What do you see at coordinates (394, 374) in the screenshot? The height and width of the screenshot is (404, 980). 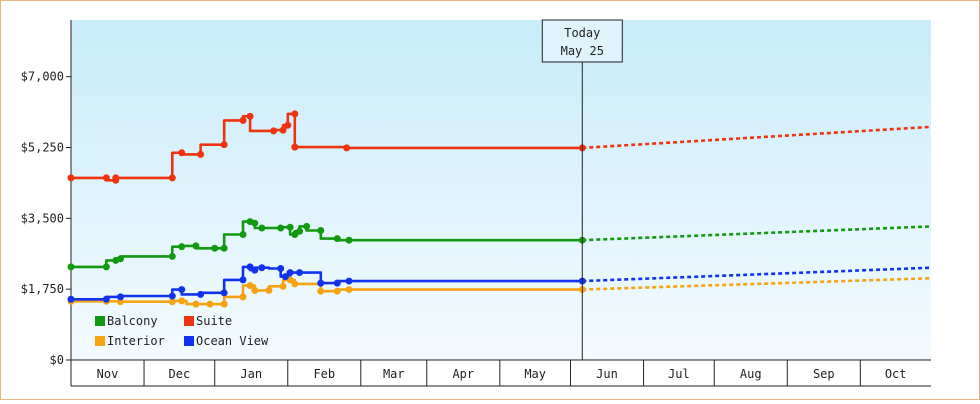 I see `month-label: Mar` at bounding box center [394, 374].